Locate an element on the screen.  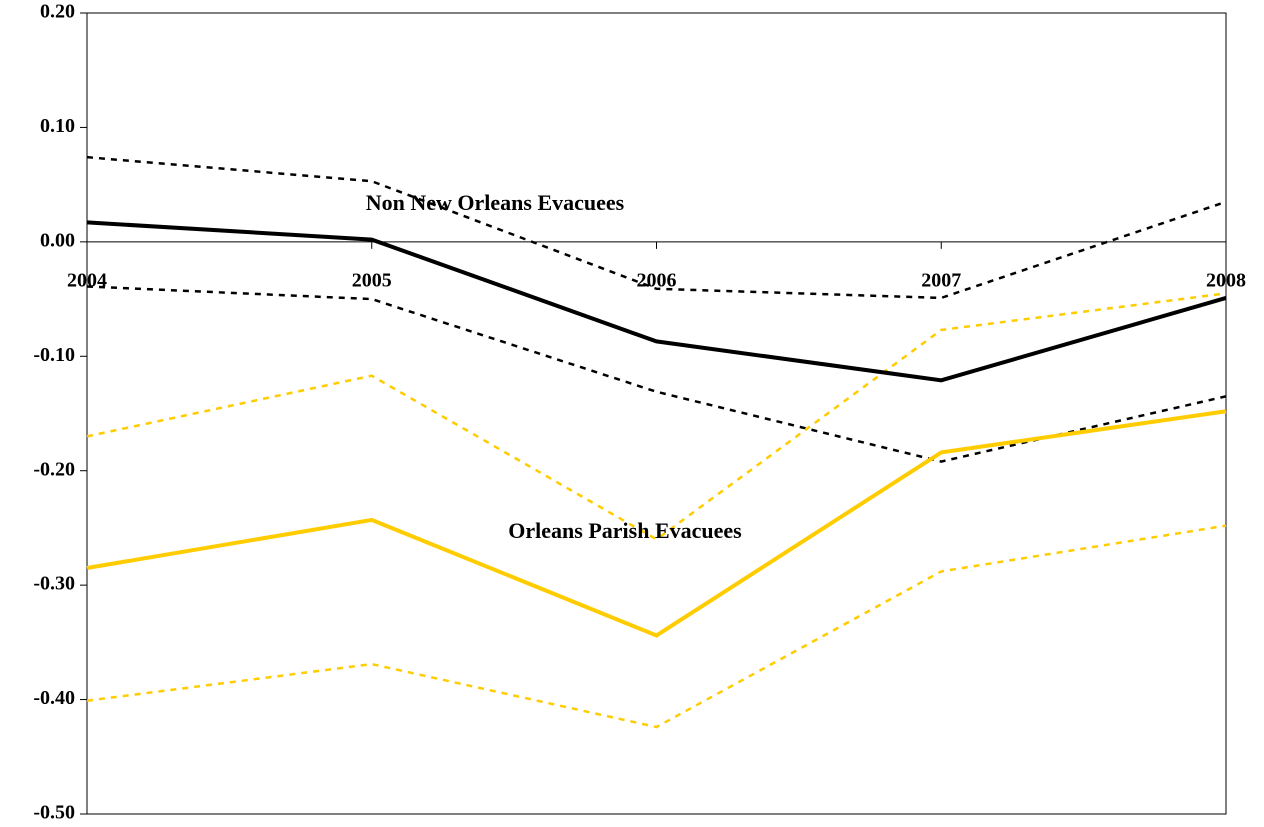
x-tick-label: 2007 is located at coordinates (941, 280).